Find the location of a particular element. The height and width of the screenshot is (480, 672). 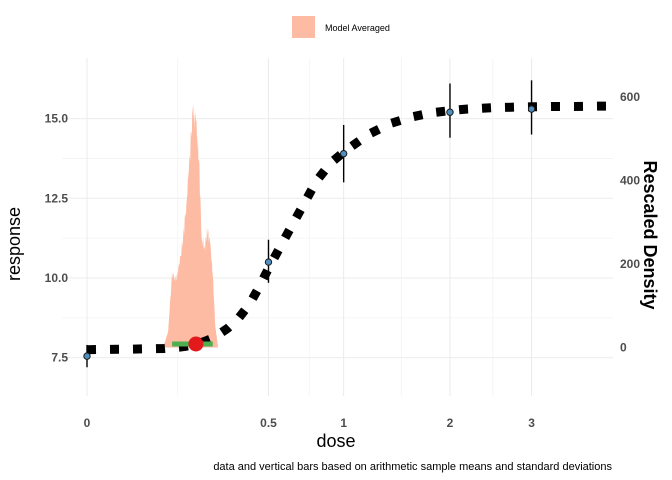

legend: Model Averaged is located at coordinates (341, 27).